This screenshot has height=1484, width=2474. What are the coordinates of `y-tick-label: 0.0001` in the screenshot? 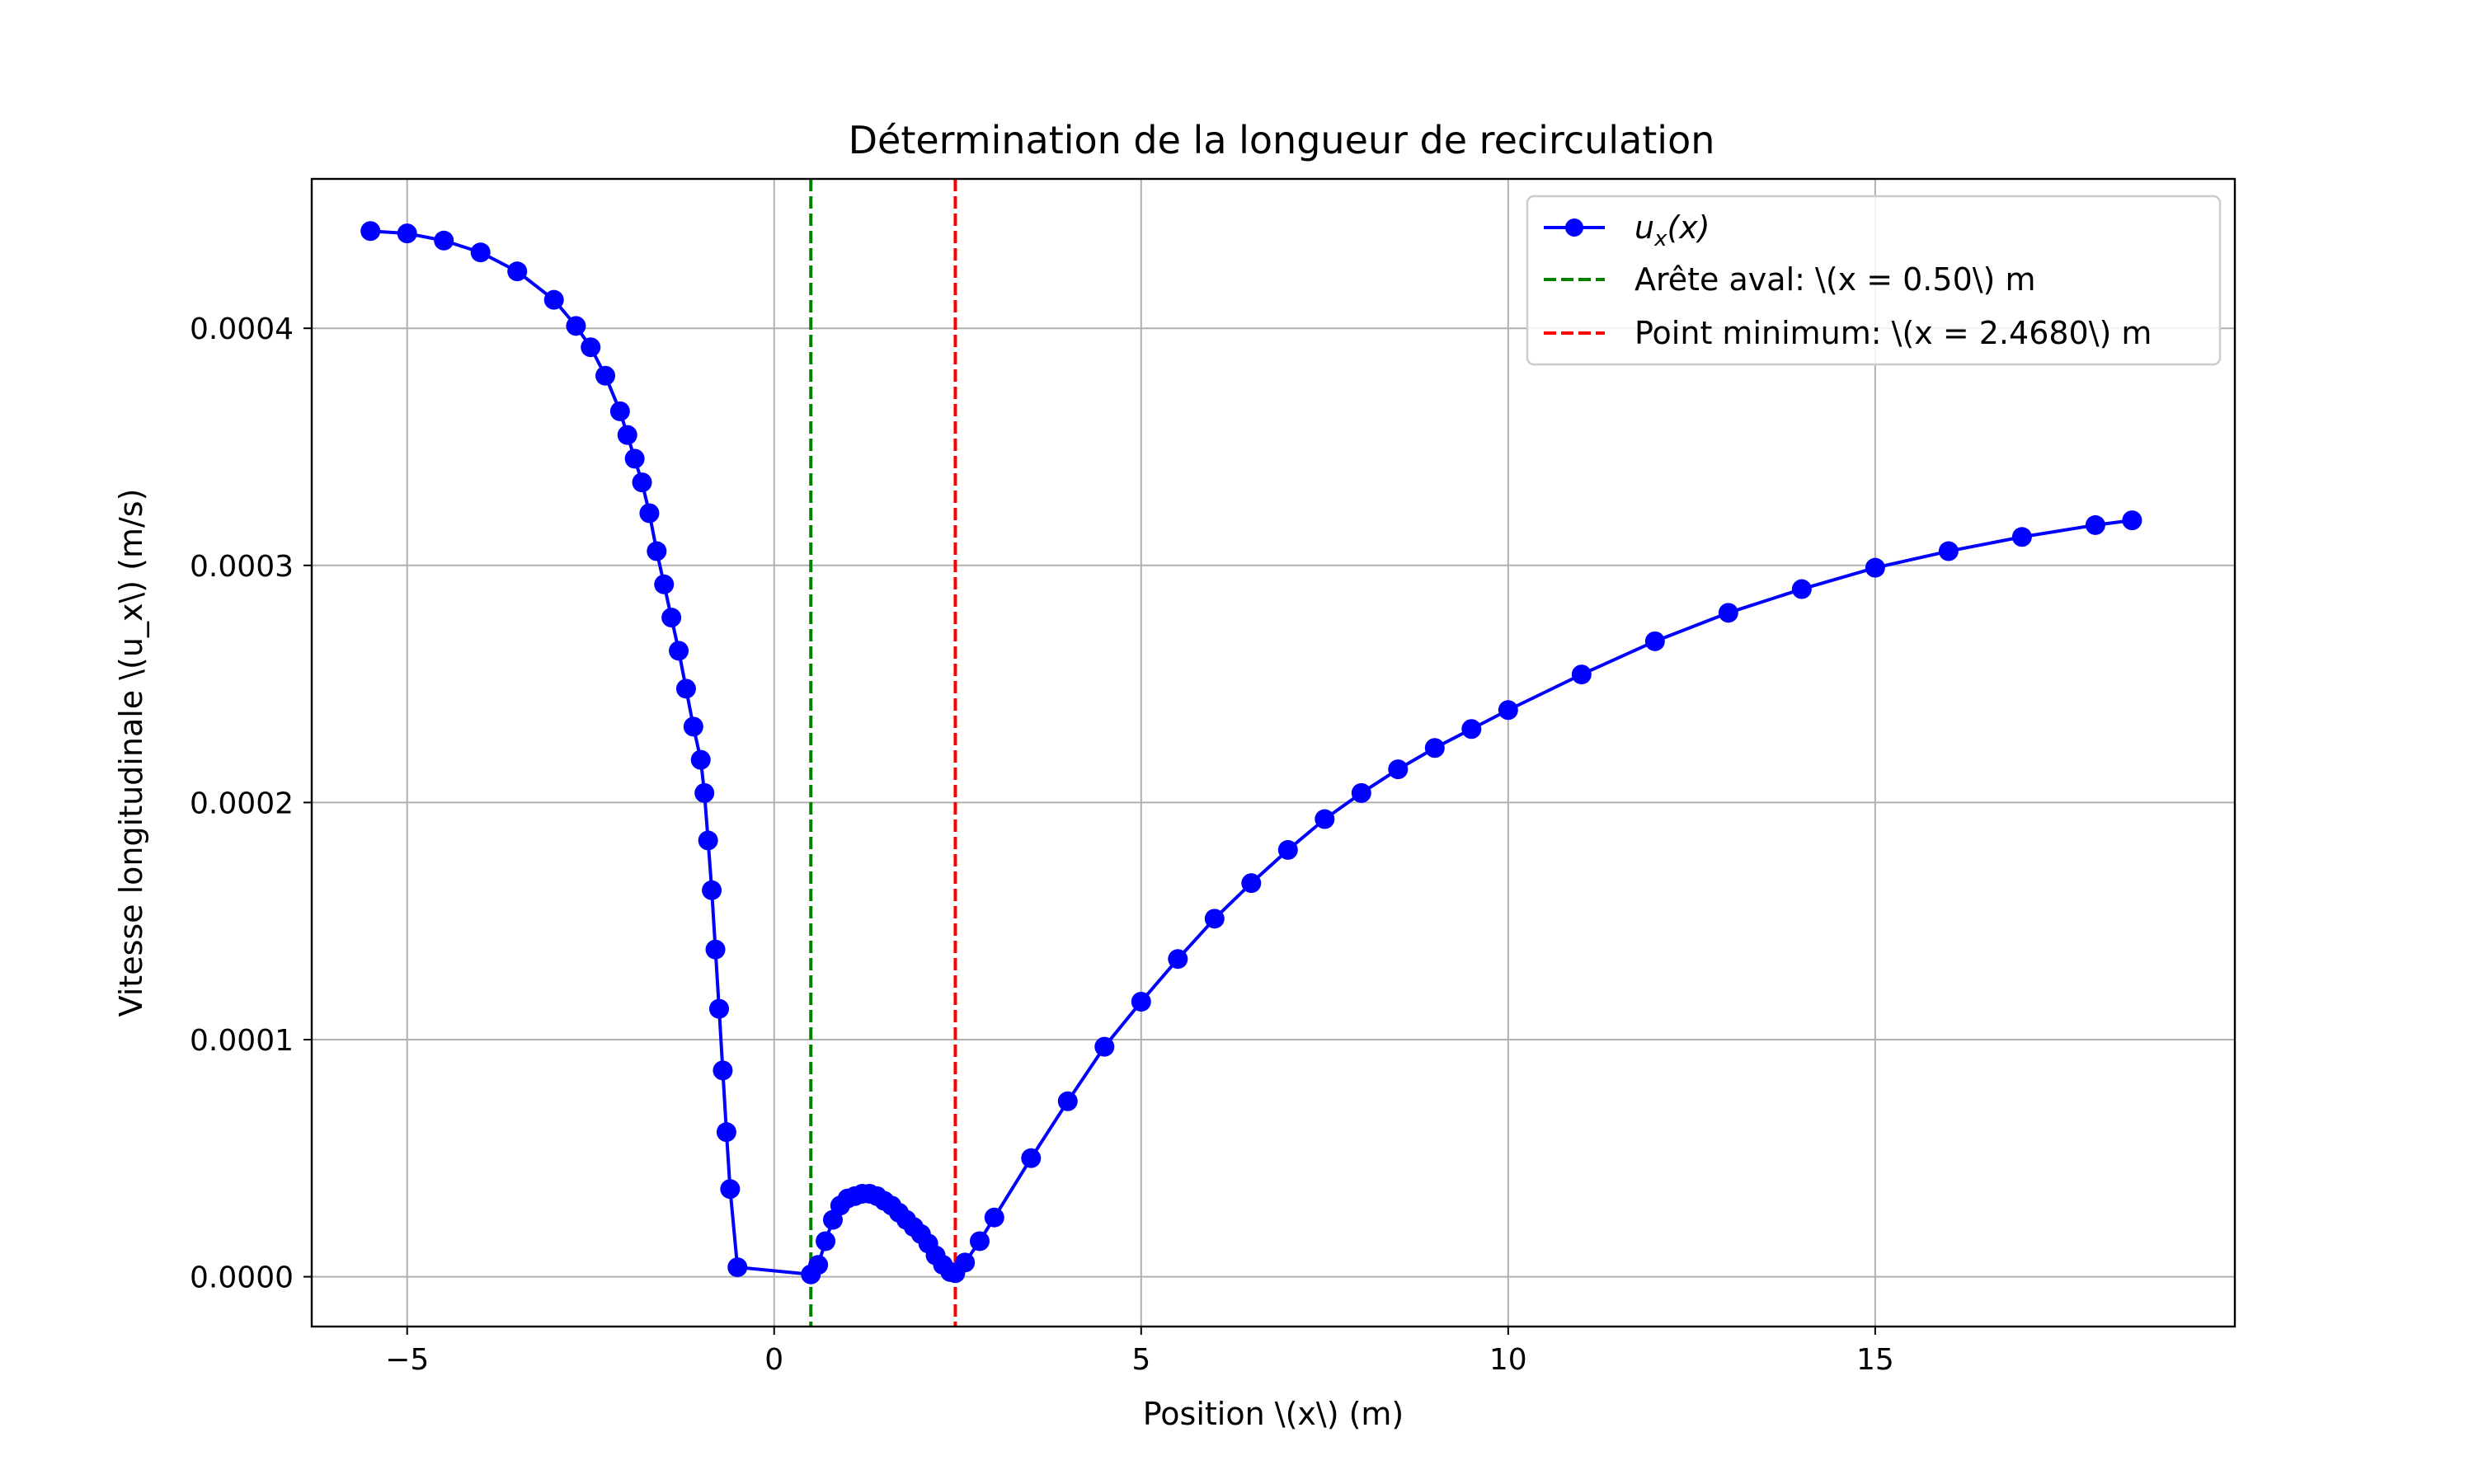 It's located at (242, 1041).